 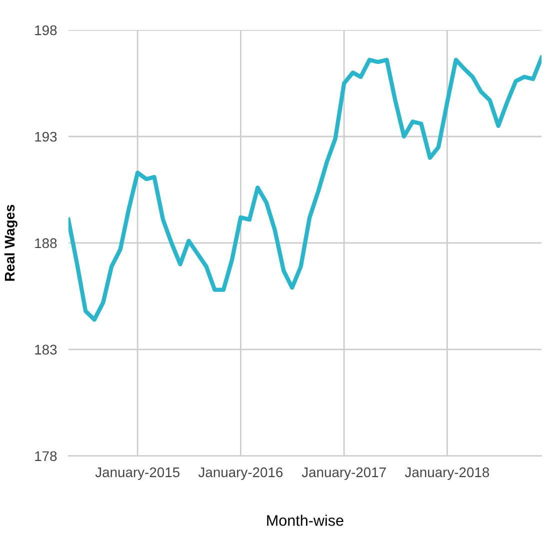 What do you see at coordinates (305, 520) in the screenshot?
I see `x-axis-title: Month-wise` at bounding box center [305, 520].